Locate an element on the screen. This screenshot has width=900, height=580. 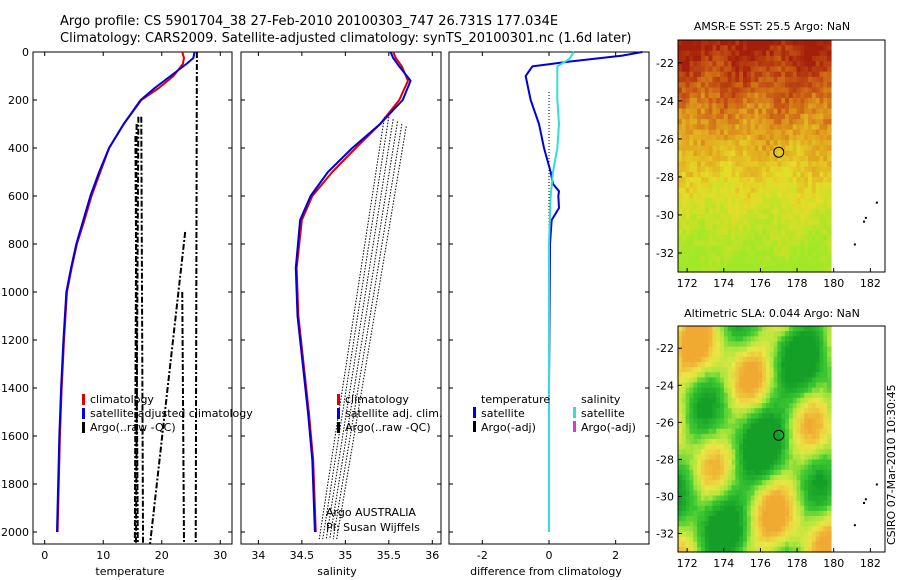
y-tick-label: -28 is located at coordinates (665, 459).